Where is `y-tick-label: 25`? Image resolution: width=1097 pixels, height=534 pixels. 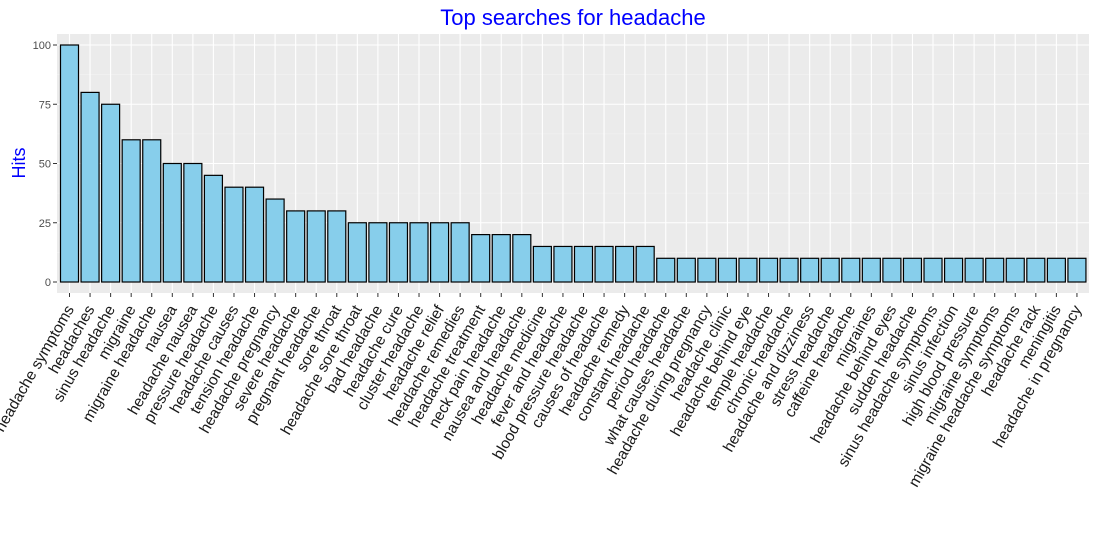 y-tick-label: 25 is located at coordinates (45, 224).